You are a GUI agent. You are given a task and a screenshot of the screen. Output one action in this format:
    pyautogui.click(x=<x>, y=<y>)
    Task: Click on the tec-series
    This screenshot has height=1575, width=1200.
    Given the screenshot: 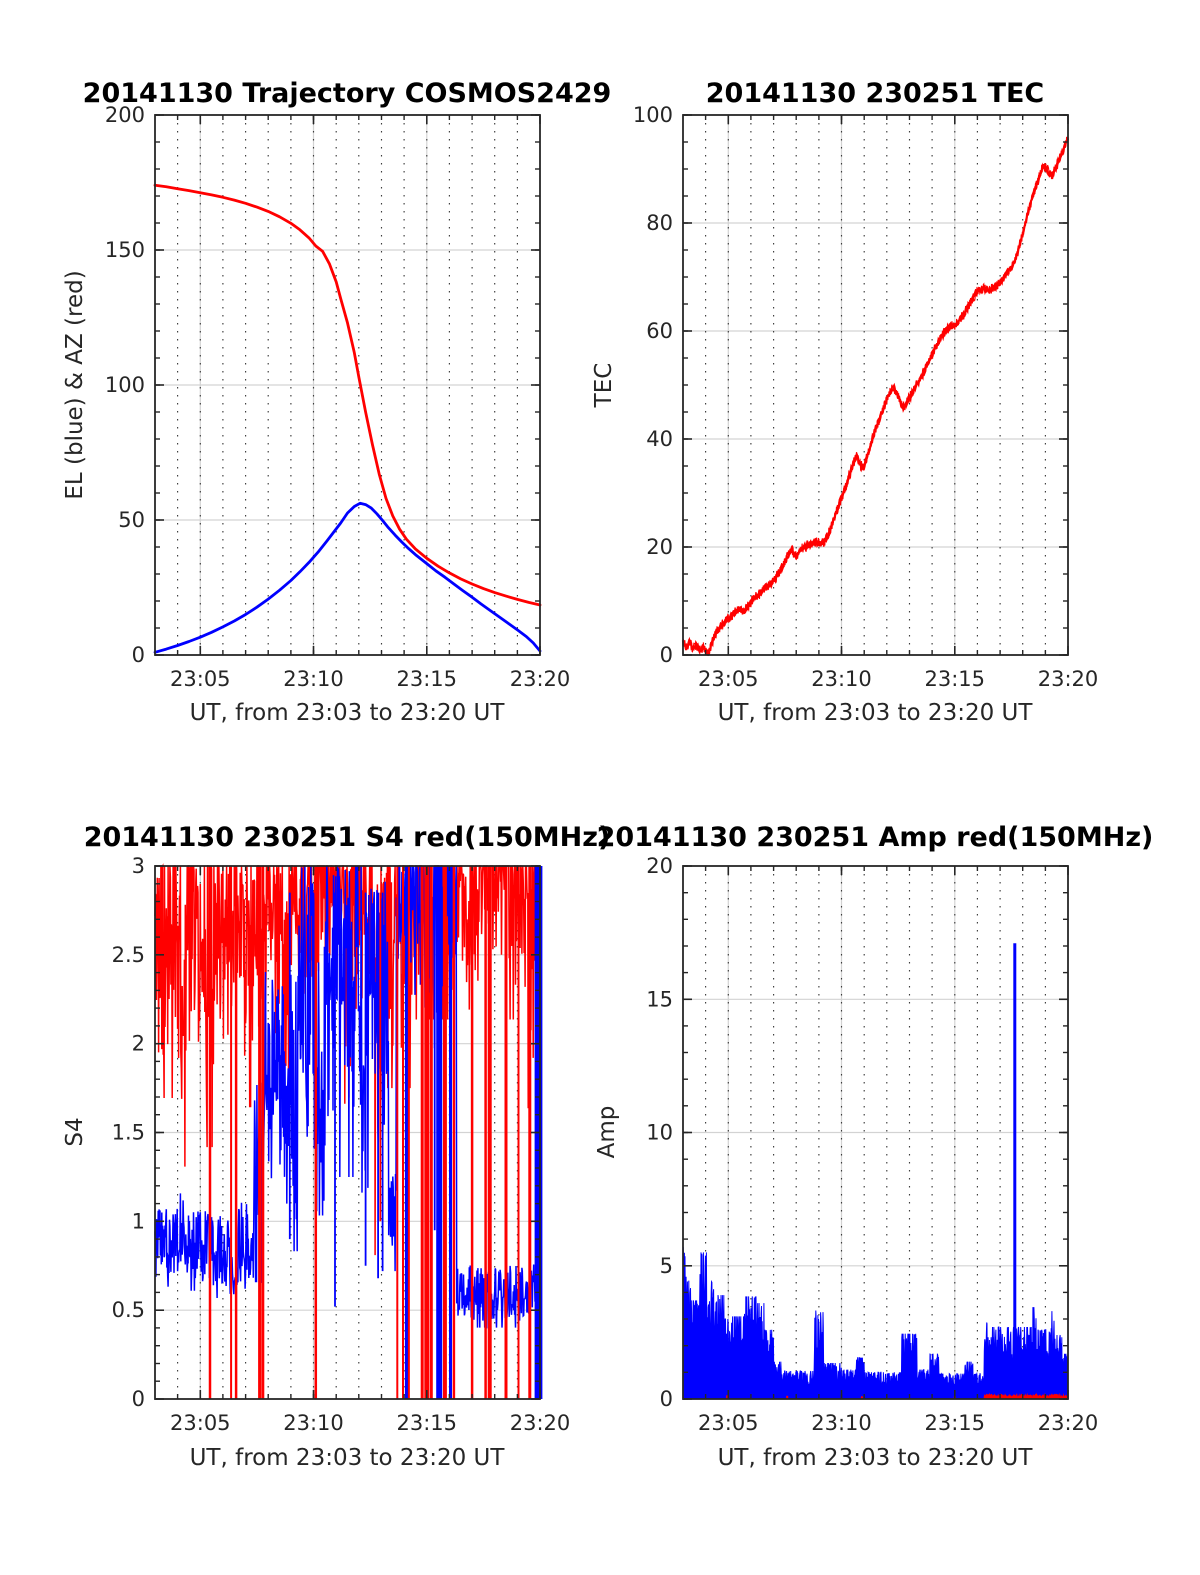 What is the action you would take?
    pyautogui.click(x=875, y=396)
    